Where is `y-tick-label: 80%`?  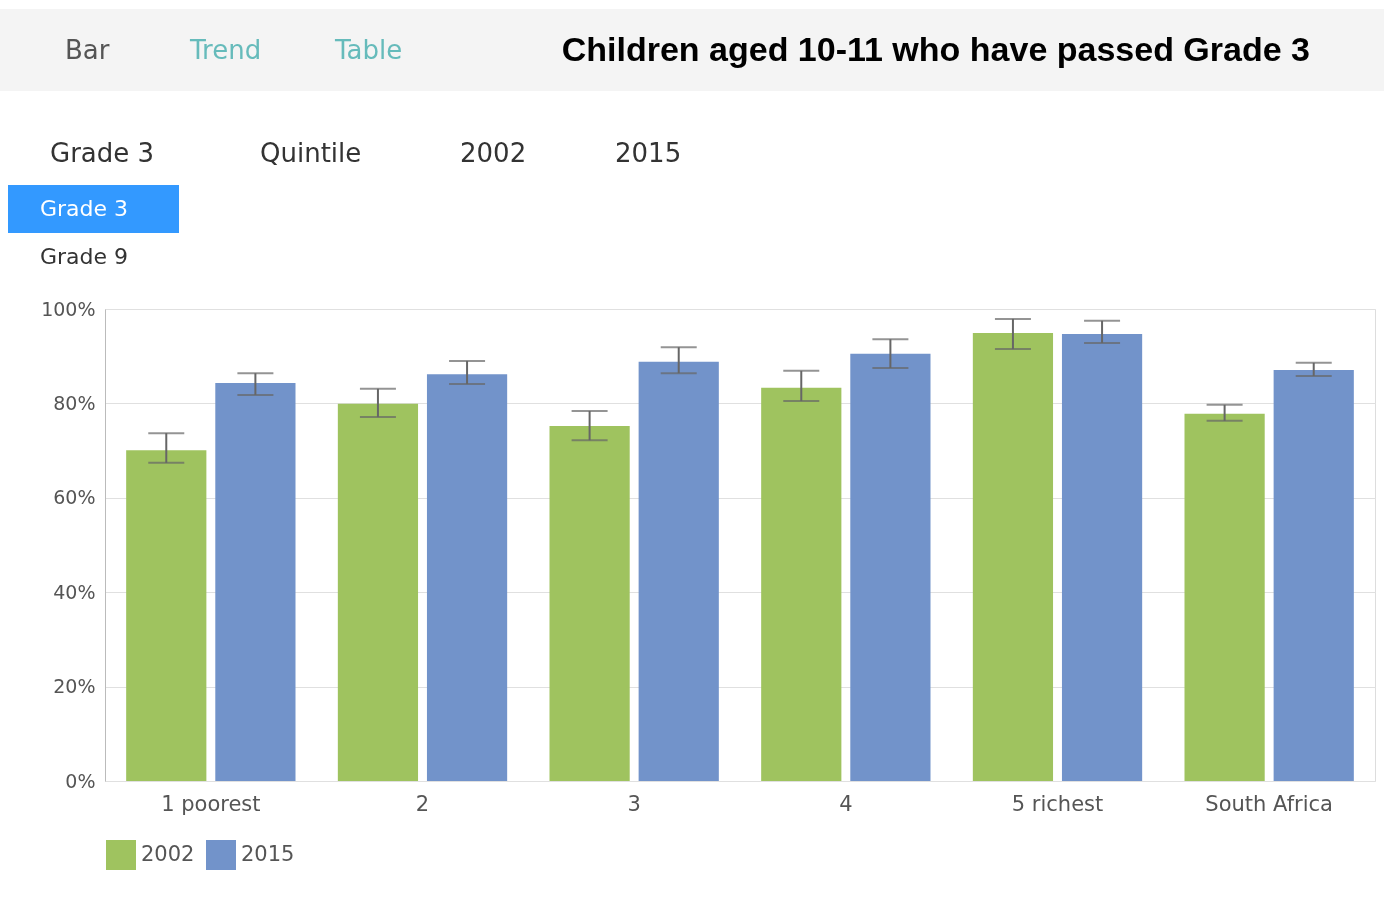
y-tick-label: 80% is located at coordinates (74, 402).